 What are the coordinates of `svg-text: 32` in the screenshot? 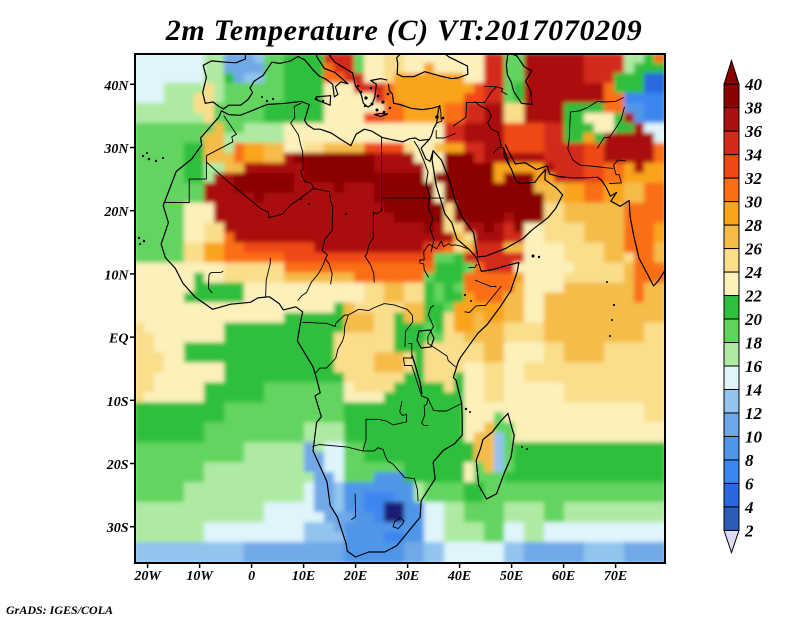 It's located at (753, 178).